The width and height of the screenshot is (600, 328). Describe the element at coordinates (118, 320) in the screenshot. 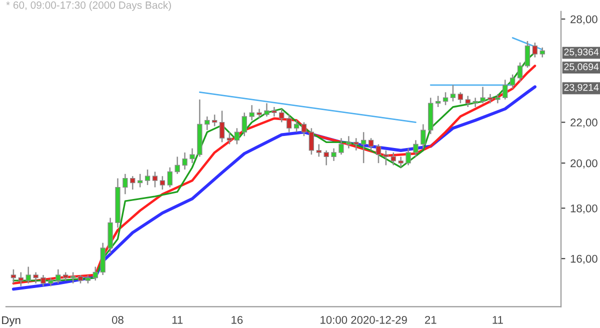

I see `x-tick-label: 08` at that location.